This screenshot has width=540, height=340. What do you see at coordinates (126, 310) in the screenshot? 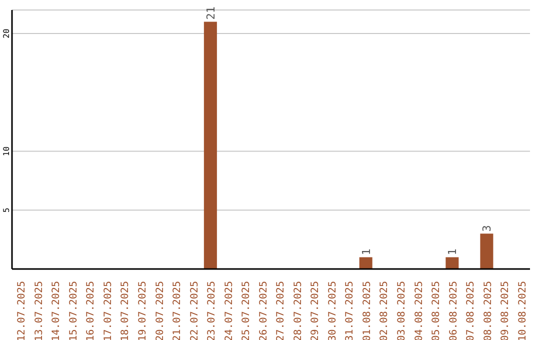
I see `x-tick-label: 18.07.2025` at bounding box center [126, 310].